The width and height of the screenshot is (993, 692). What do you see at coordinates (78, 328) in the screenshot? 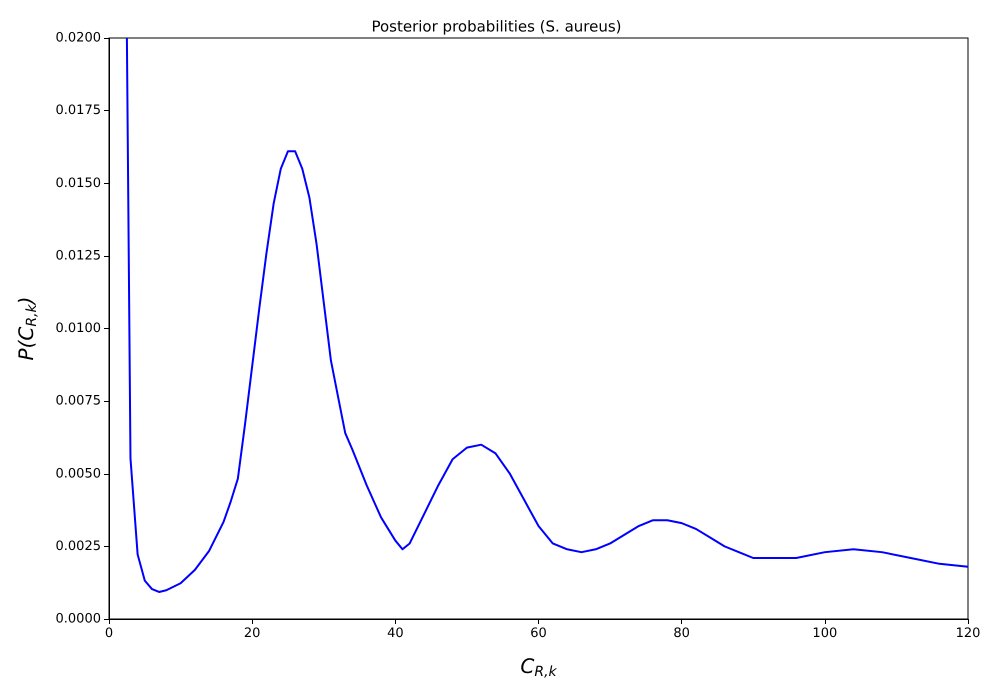
I see `y-tick-label: 0.0100` at bounding box center [78, 328].